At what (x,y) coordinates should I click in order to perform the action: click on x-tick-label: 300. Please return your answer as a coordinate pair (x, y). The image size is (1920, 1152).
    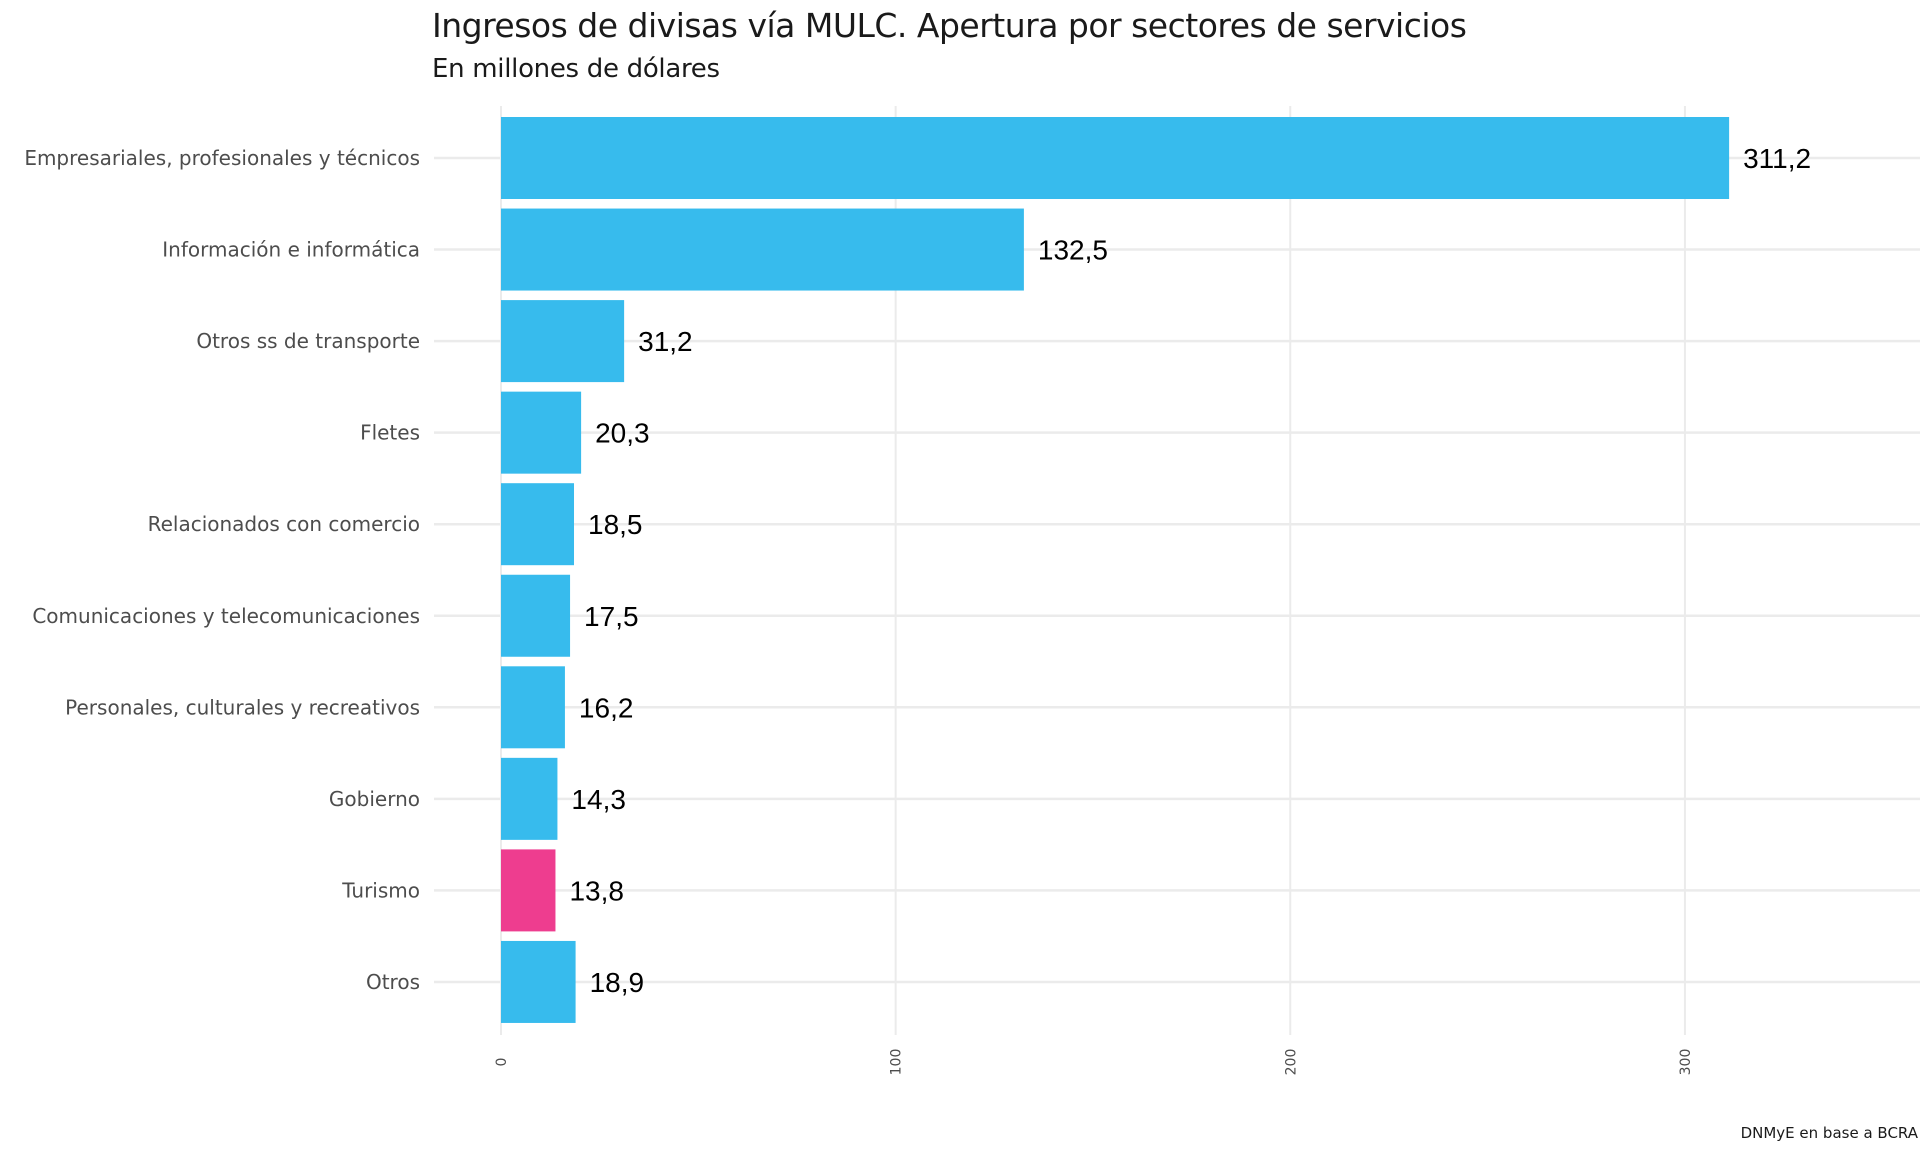
    Looking at the image, I should click on (1686, 1062).